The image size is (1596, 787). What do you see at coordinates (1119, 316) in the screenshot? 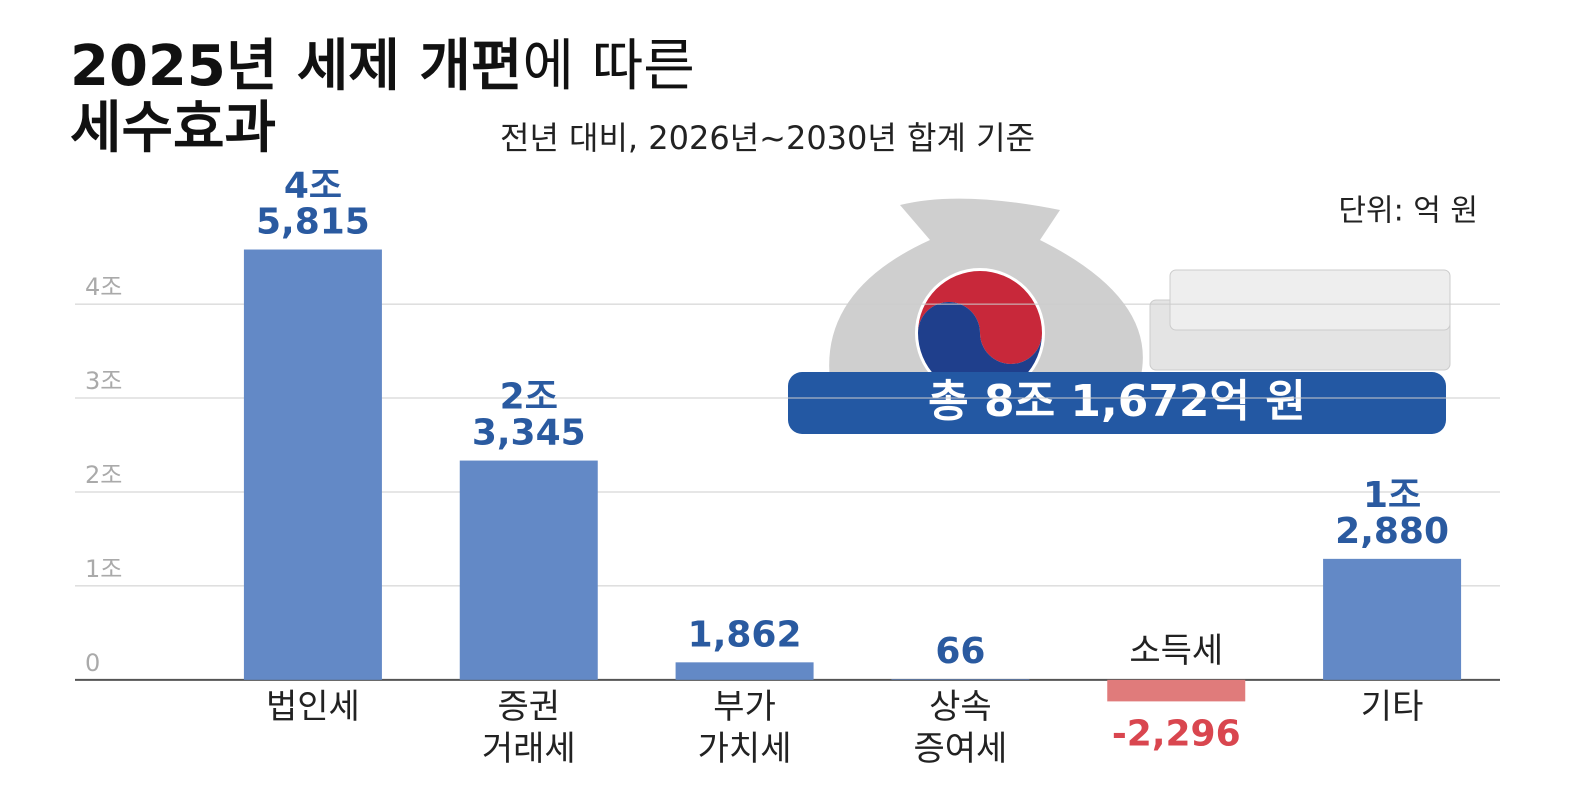
I see `money-illustration` at bounding box center [1119, 316].